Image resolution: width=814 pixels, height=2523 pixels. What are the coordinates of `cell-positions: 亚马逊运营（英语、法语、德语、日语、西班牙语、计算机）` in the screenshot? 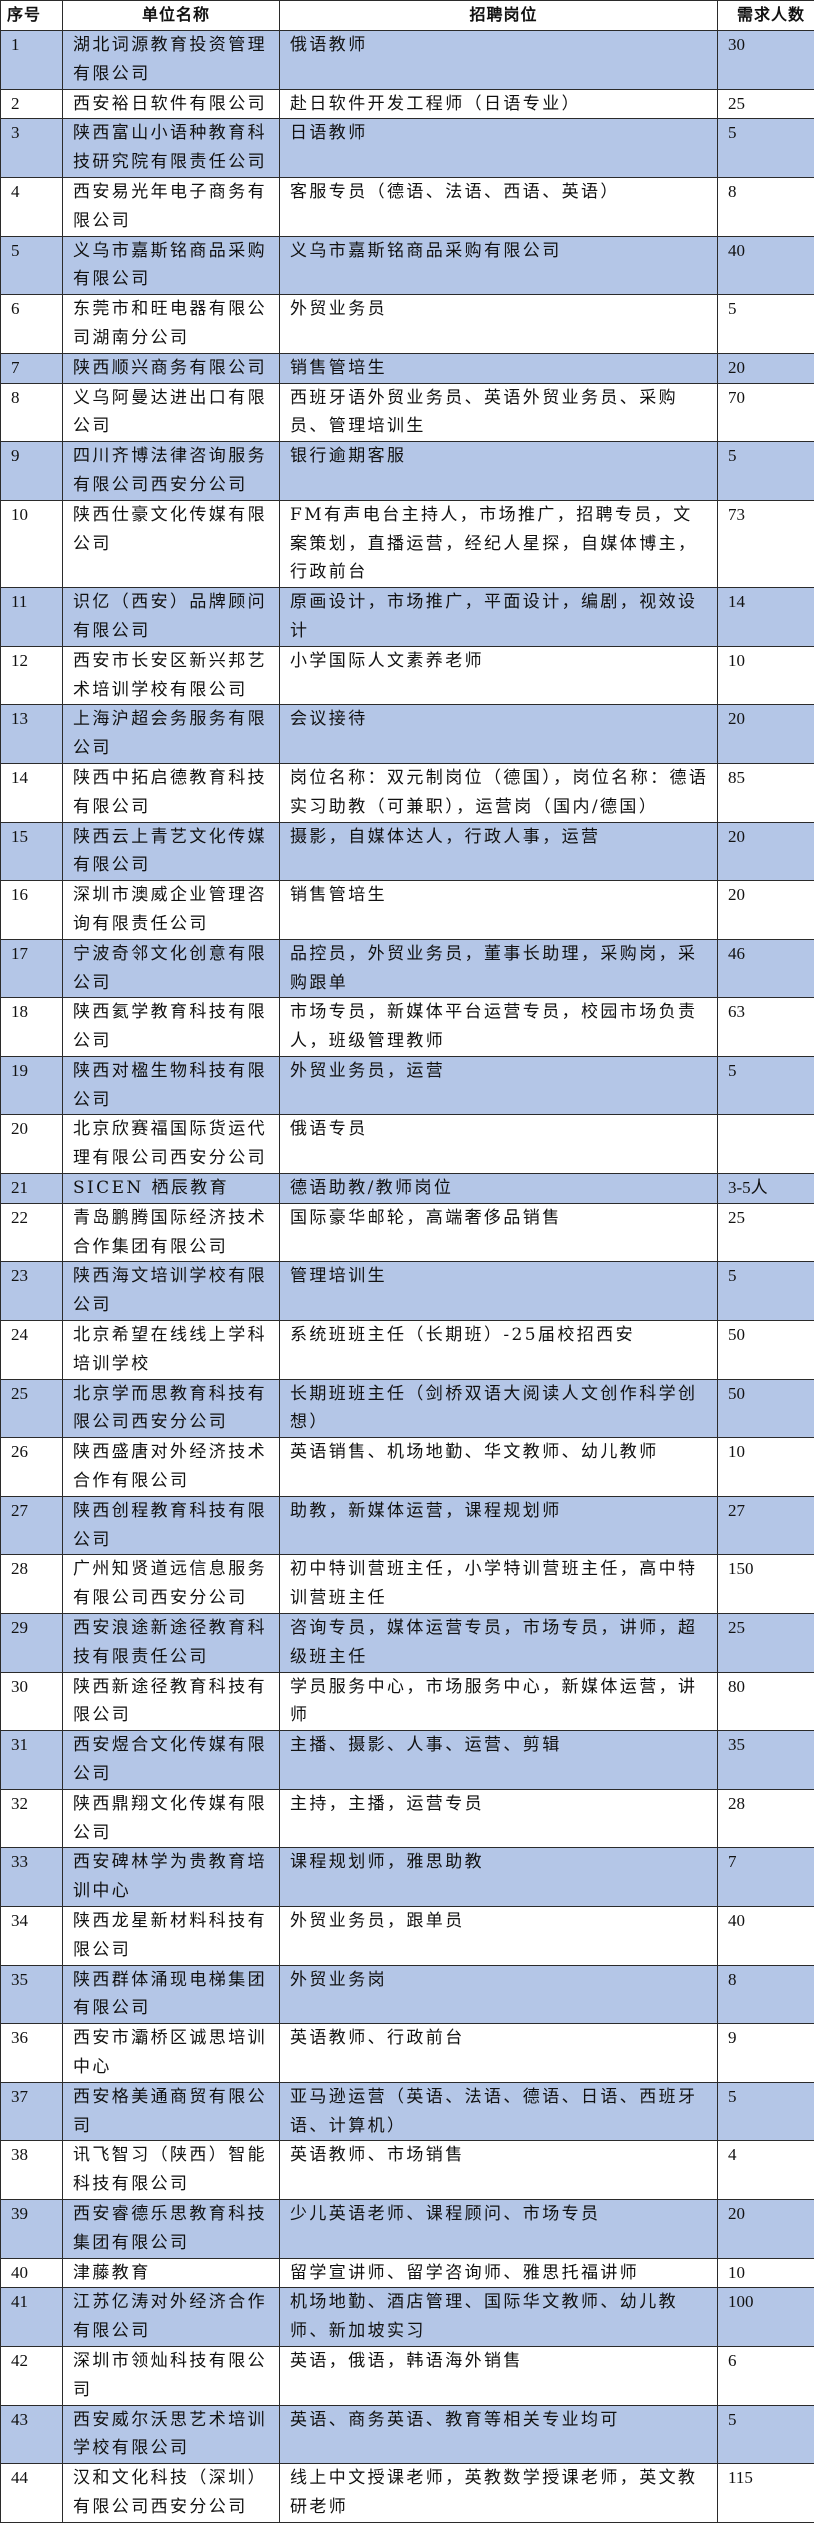 It's located at (499, 2111).